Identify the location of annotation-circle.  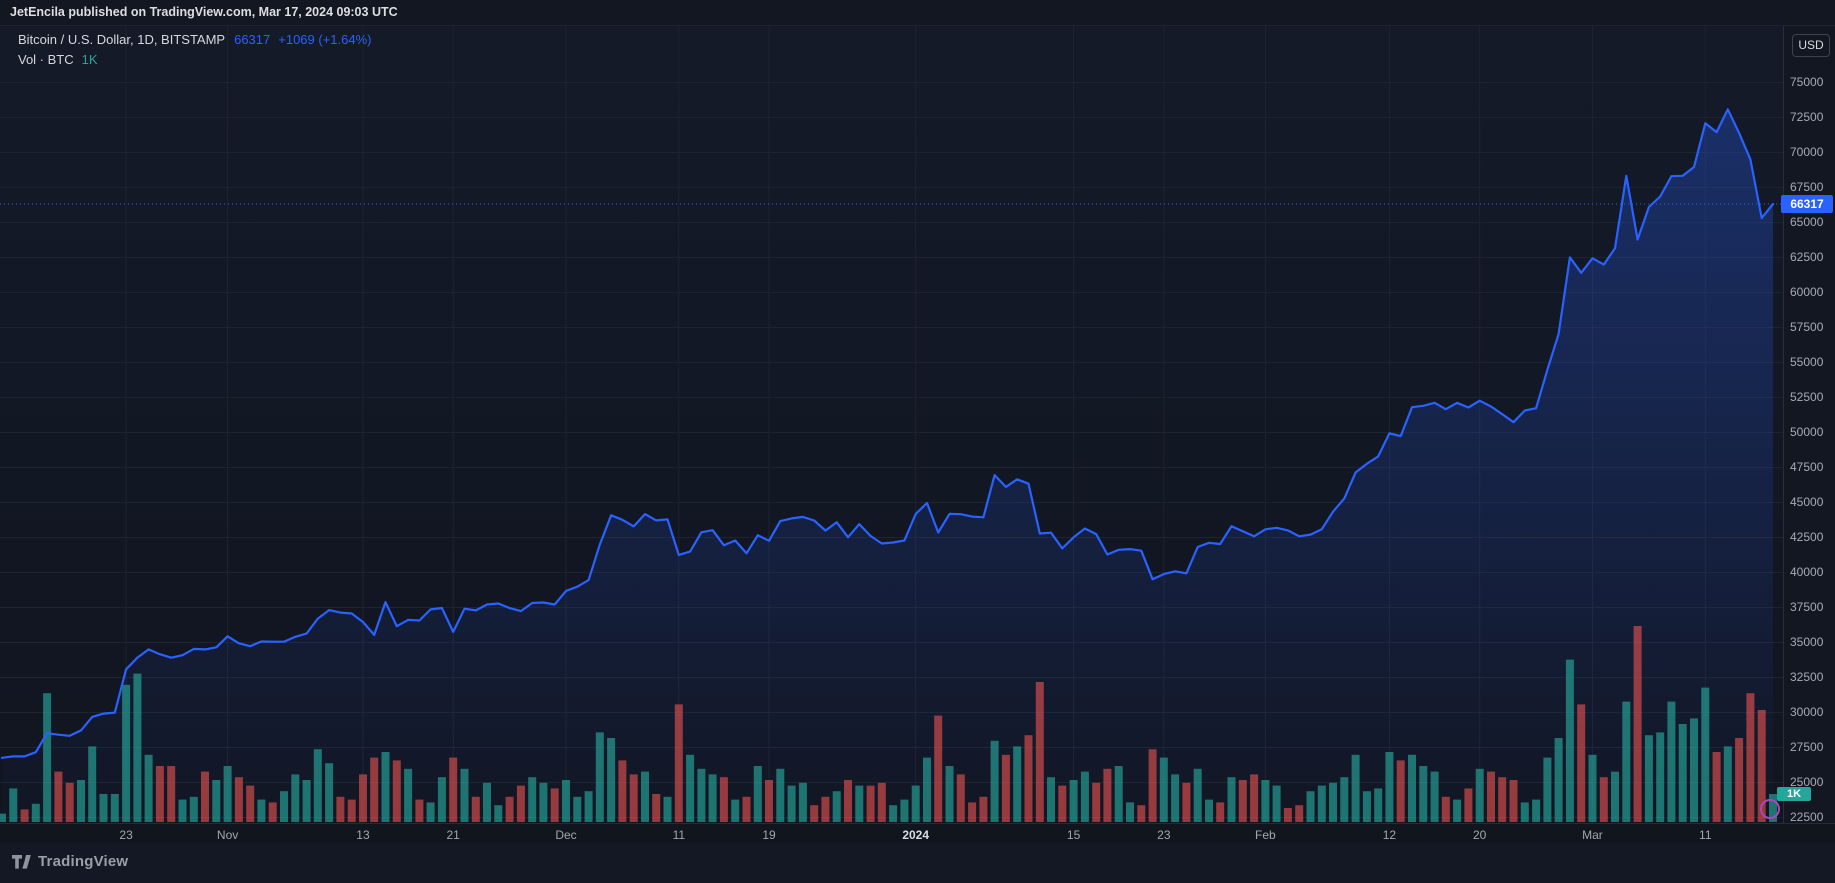
(1770, 809).